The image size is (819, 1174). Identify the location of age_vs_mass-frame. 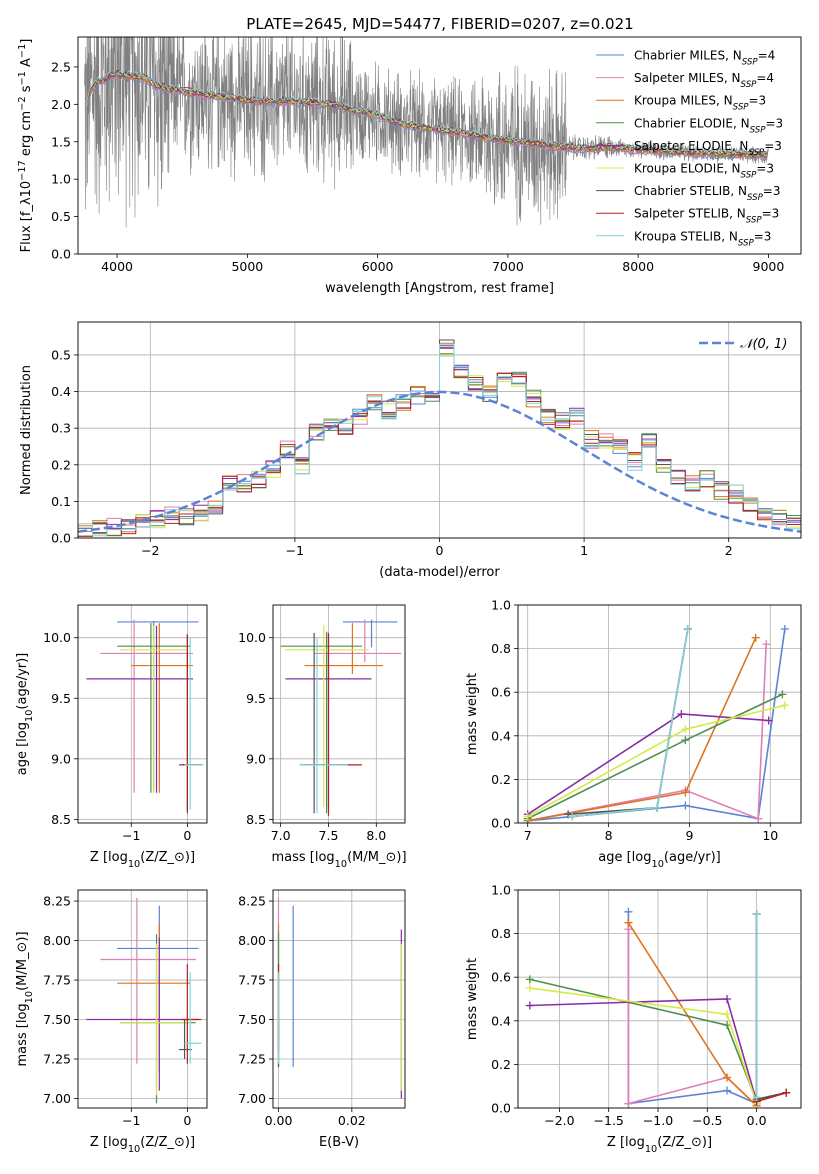
(339, 714).